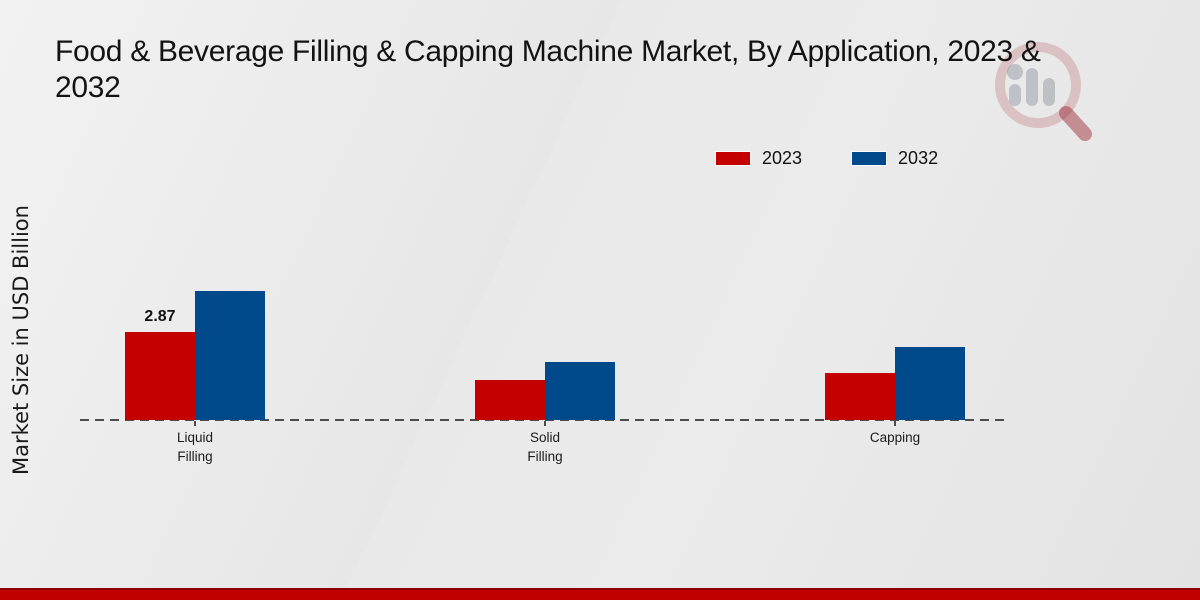 This screenshot has height=600, width=1200. I want to click on watermark-logo, so click(1045, 93).